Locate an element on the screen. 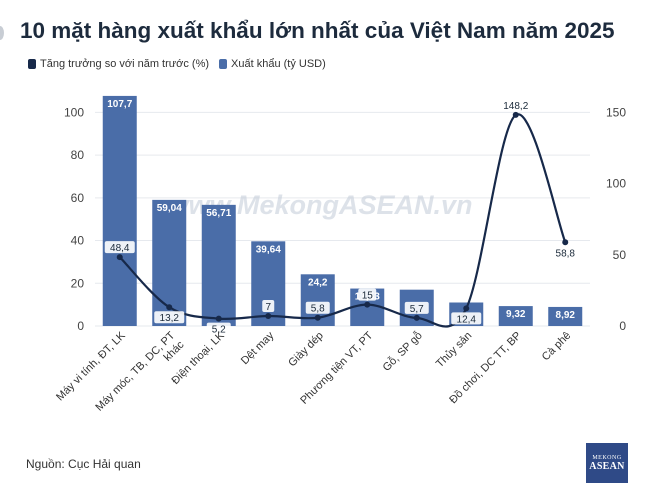  category-label: Dệt may is located at coordinates (258, 348).